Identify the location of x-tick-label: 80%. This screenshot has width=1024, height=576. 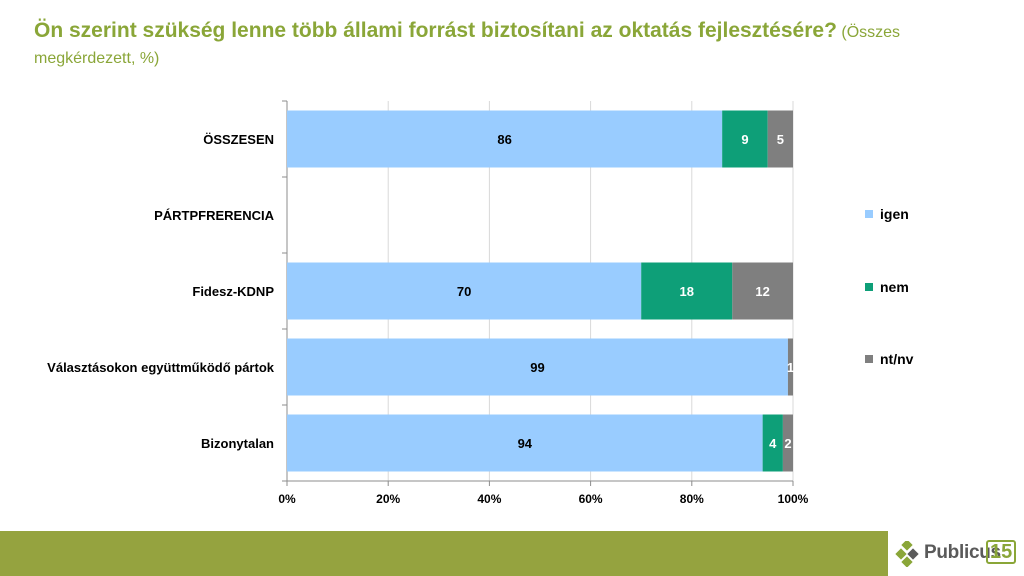
(692, 499).